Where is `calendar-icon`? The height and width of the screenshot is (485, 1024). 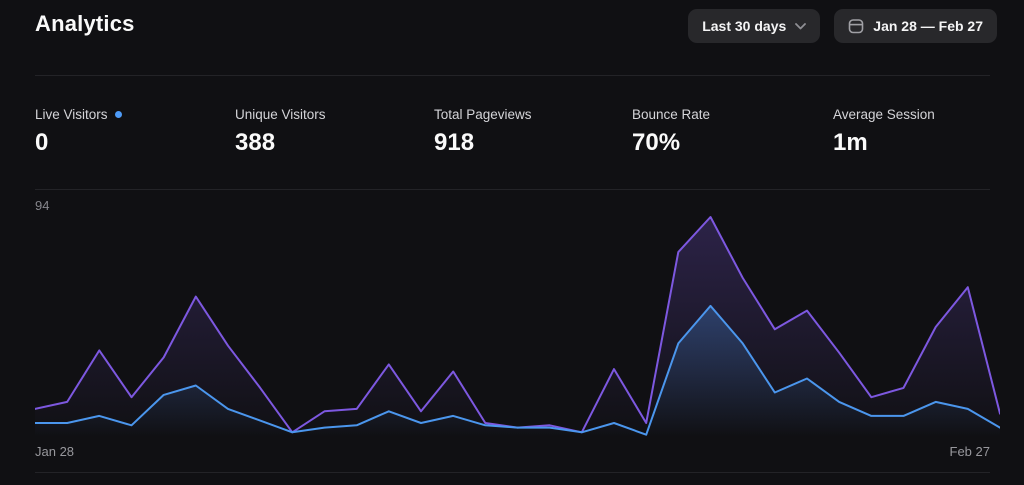
calendar-icon is located at coordinates (856, 26).